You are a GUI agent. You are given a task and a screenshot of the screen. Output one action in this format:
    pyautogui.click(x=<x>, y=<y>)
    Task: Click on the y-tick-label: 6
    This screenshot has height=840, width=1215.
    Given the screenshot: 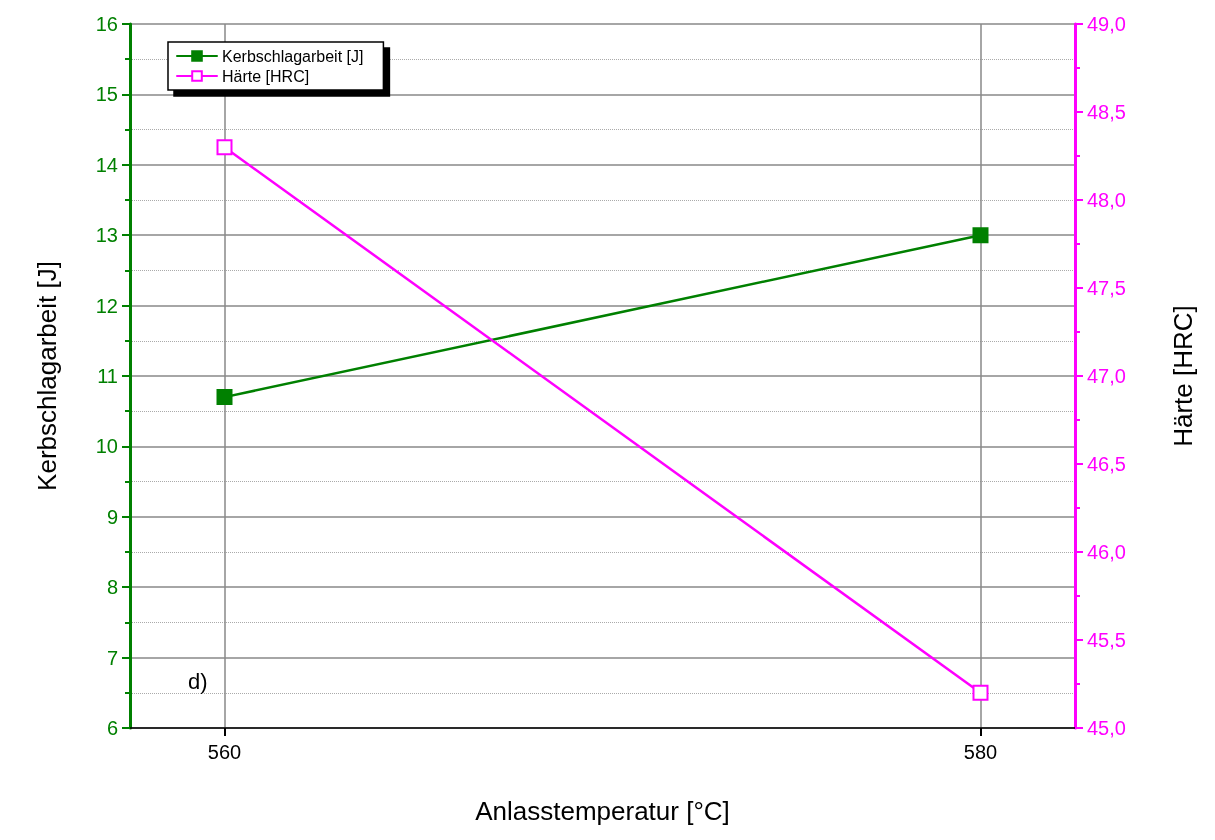 What is the action you would take?
    pyautogui.click(x=112, y=728)
    